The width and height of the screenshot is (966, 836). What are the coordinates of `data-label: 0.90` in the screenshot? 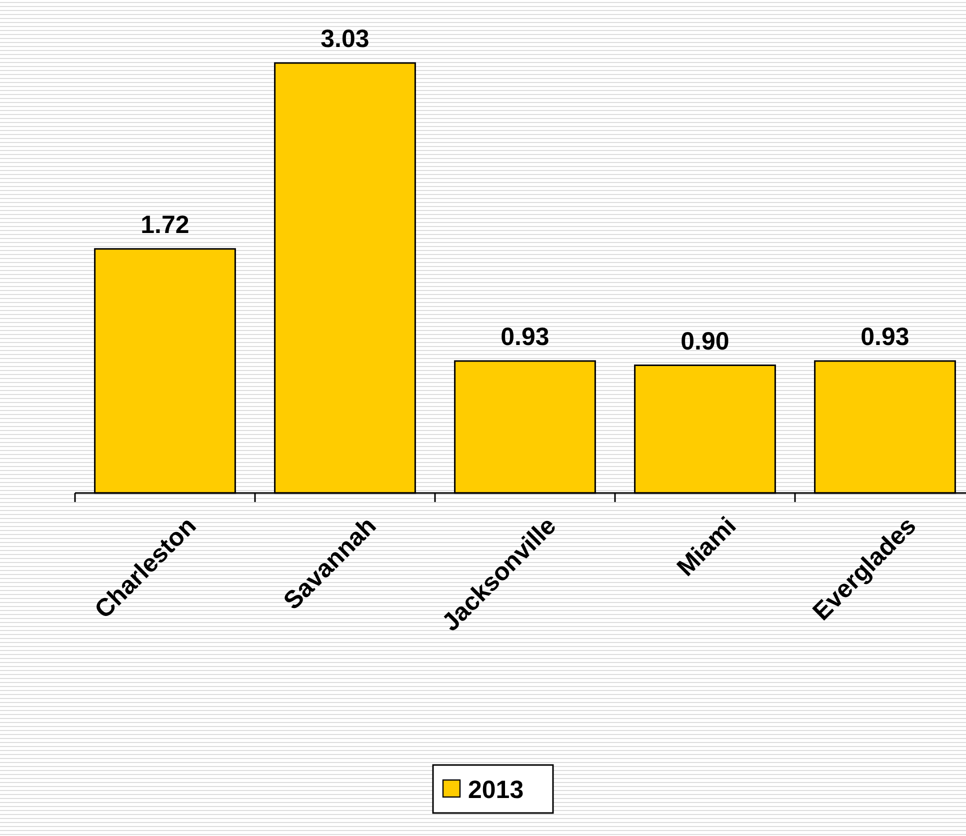 It's located at (705, 341).